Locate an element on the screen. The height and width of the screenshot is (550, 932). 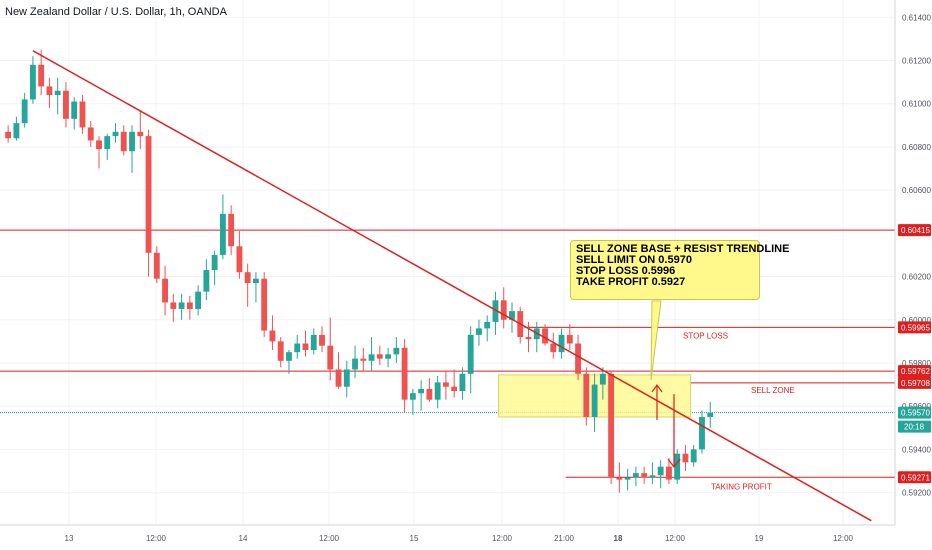
price-level-tag-bg is located at coordinates (914, 382).